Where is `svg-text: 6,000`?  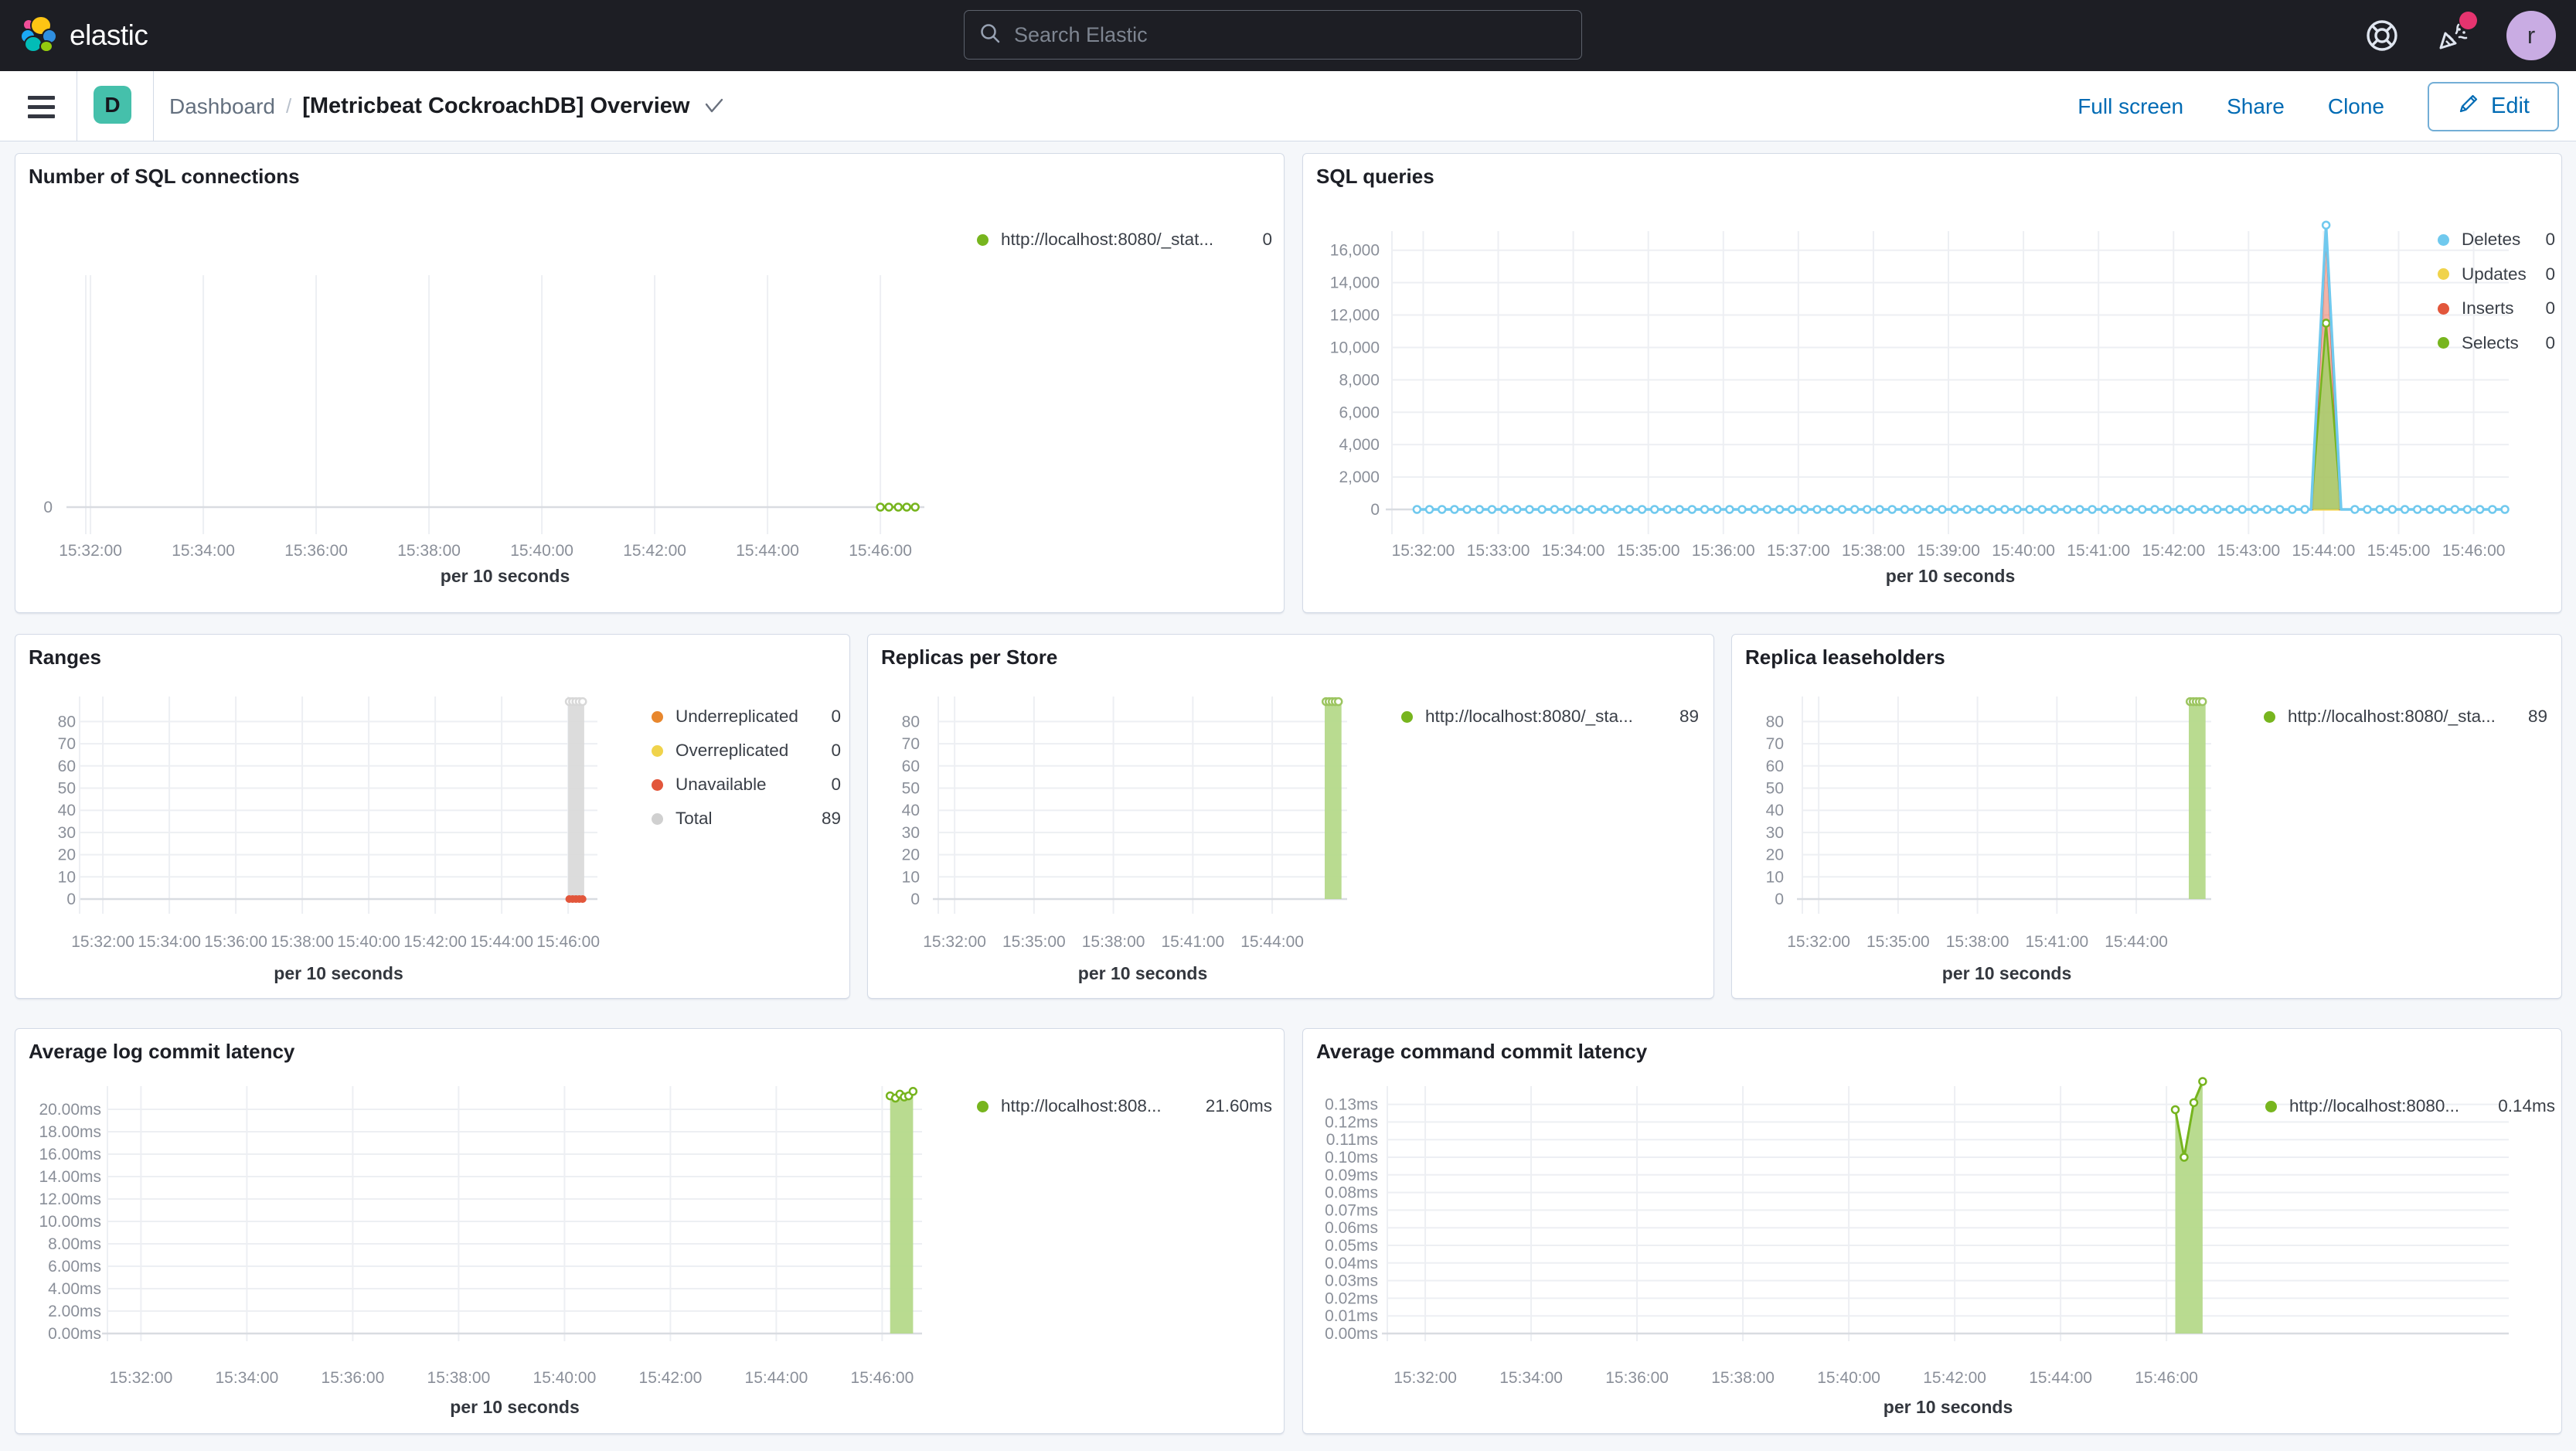
svg-text: 6,000 is located at coordinates (1359, 412).